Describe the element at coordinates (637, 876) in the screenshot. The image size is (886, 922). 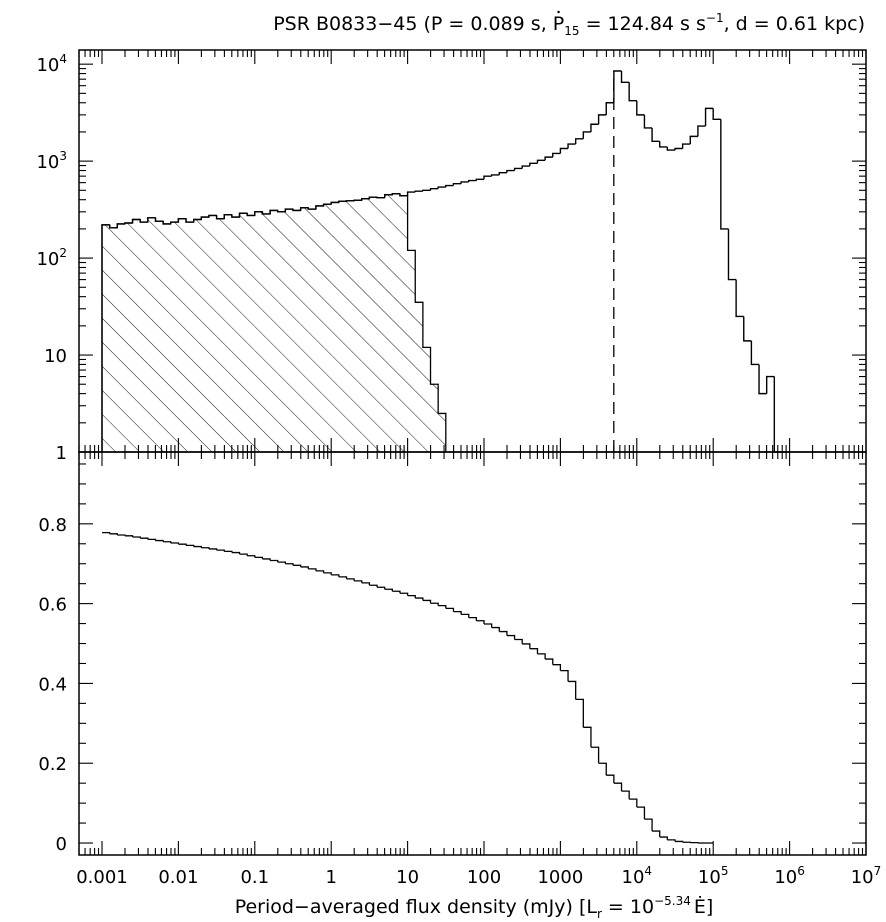
I see `x-tick-label: 10⁴` at that location.